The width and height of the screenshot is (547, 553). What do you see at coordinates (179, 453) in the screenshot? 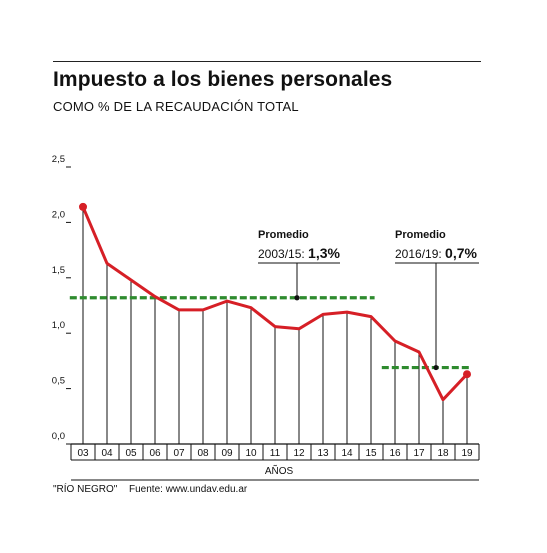
I see `x-tick-label: 07` at bounding box center [179, 453].